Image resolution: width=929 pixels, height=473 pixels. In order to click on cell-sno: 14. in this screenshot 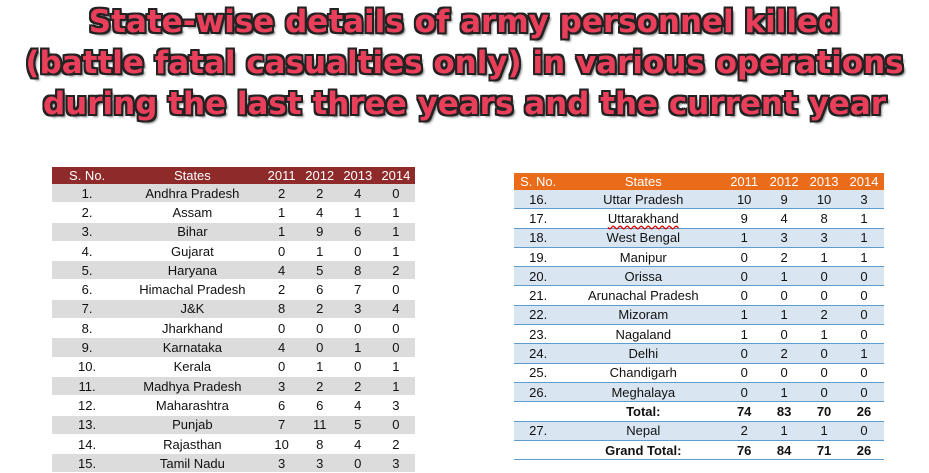, I will do `click(87, 444)`.